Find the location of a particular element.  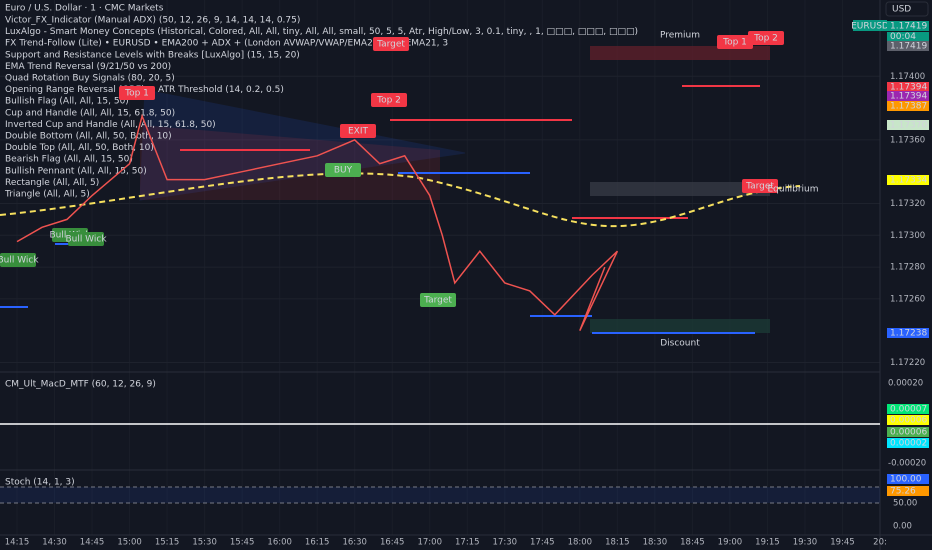

indicator-label: Double Top (All, All, 50, Both, 10) is located at coordinates (79, 148).